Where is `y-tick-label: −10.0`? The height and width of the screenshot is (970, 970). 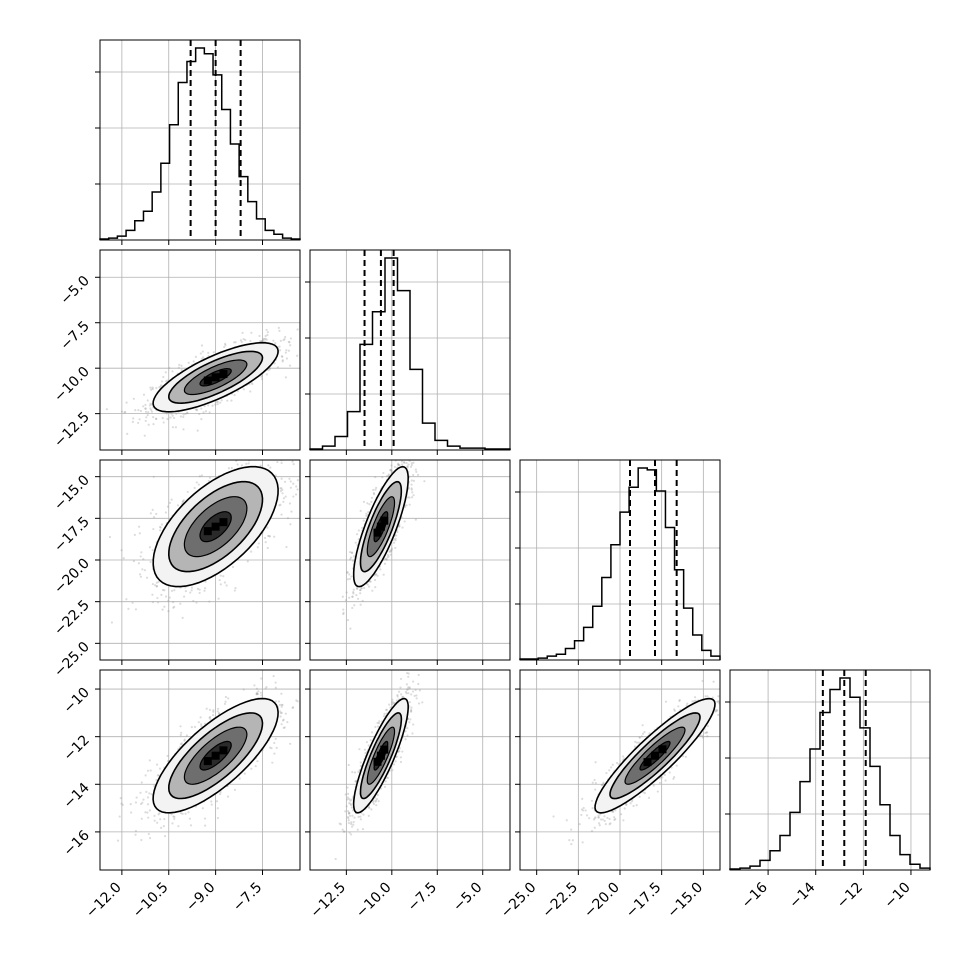 y-tick-label: −10.0 is located at coordinates (72, 385).